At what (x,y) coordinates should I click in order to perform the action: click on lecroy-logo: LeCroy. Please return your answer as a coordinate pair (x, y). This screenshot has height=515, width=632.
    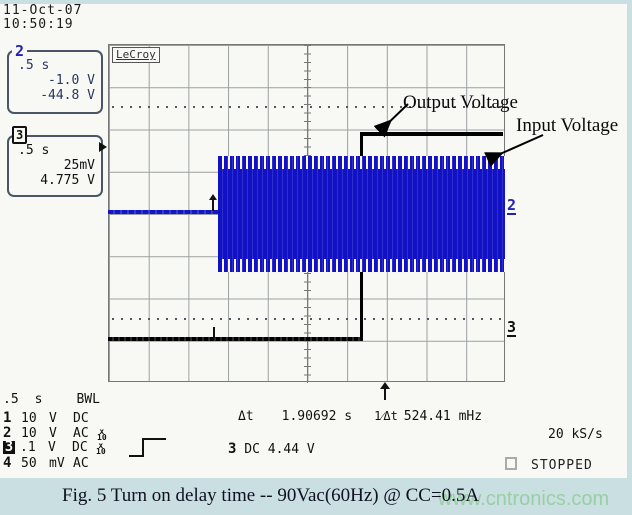
    Looking at the image, I should click on (136, 55).